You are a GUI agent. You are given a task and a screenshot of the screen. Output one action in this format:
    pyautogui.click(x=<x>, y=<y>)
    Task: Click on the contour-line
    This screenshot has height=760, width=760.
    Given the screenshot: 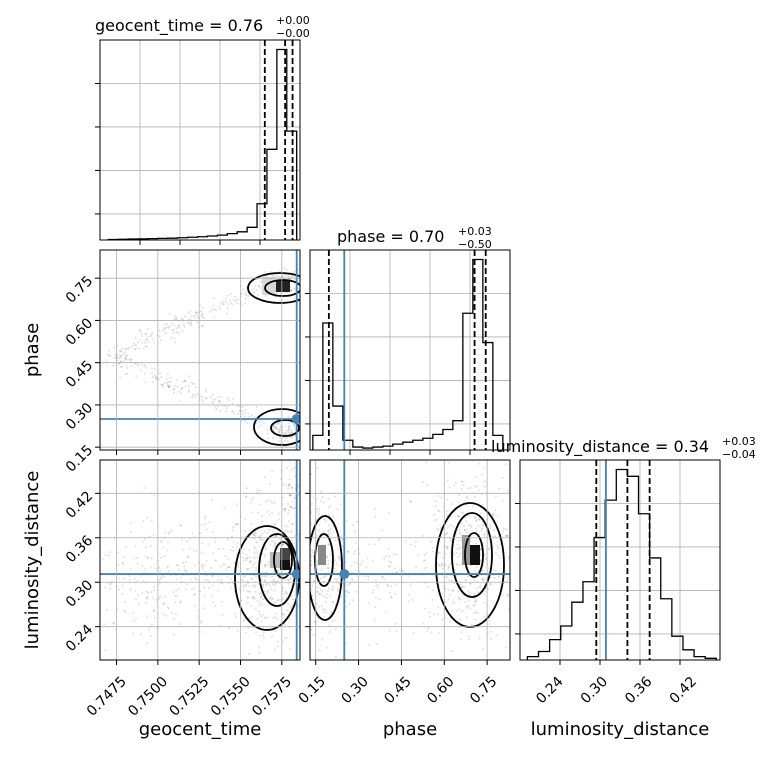 What is the action you would take?
    pyautogui.click(x=285, y=428)
    